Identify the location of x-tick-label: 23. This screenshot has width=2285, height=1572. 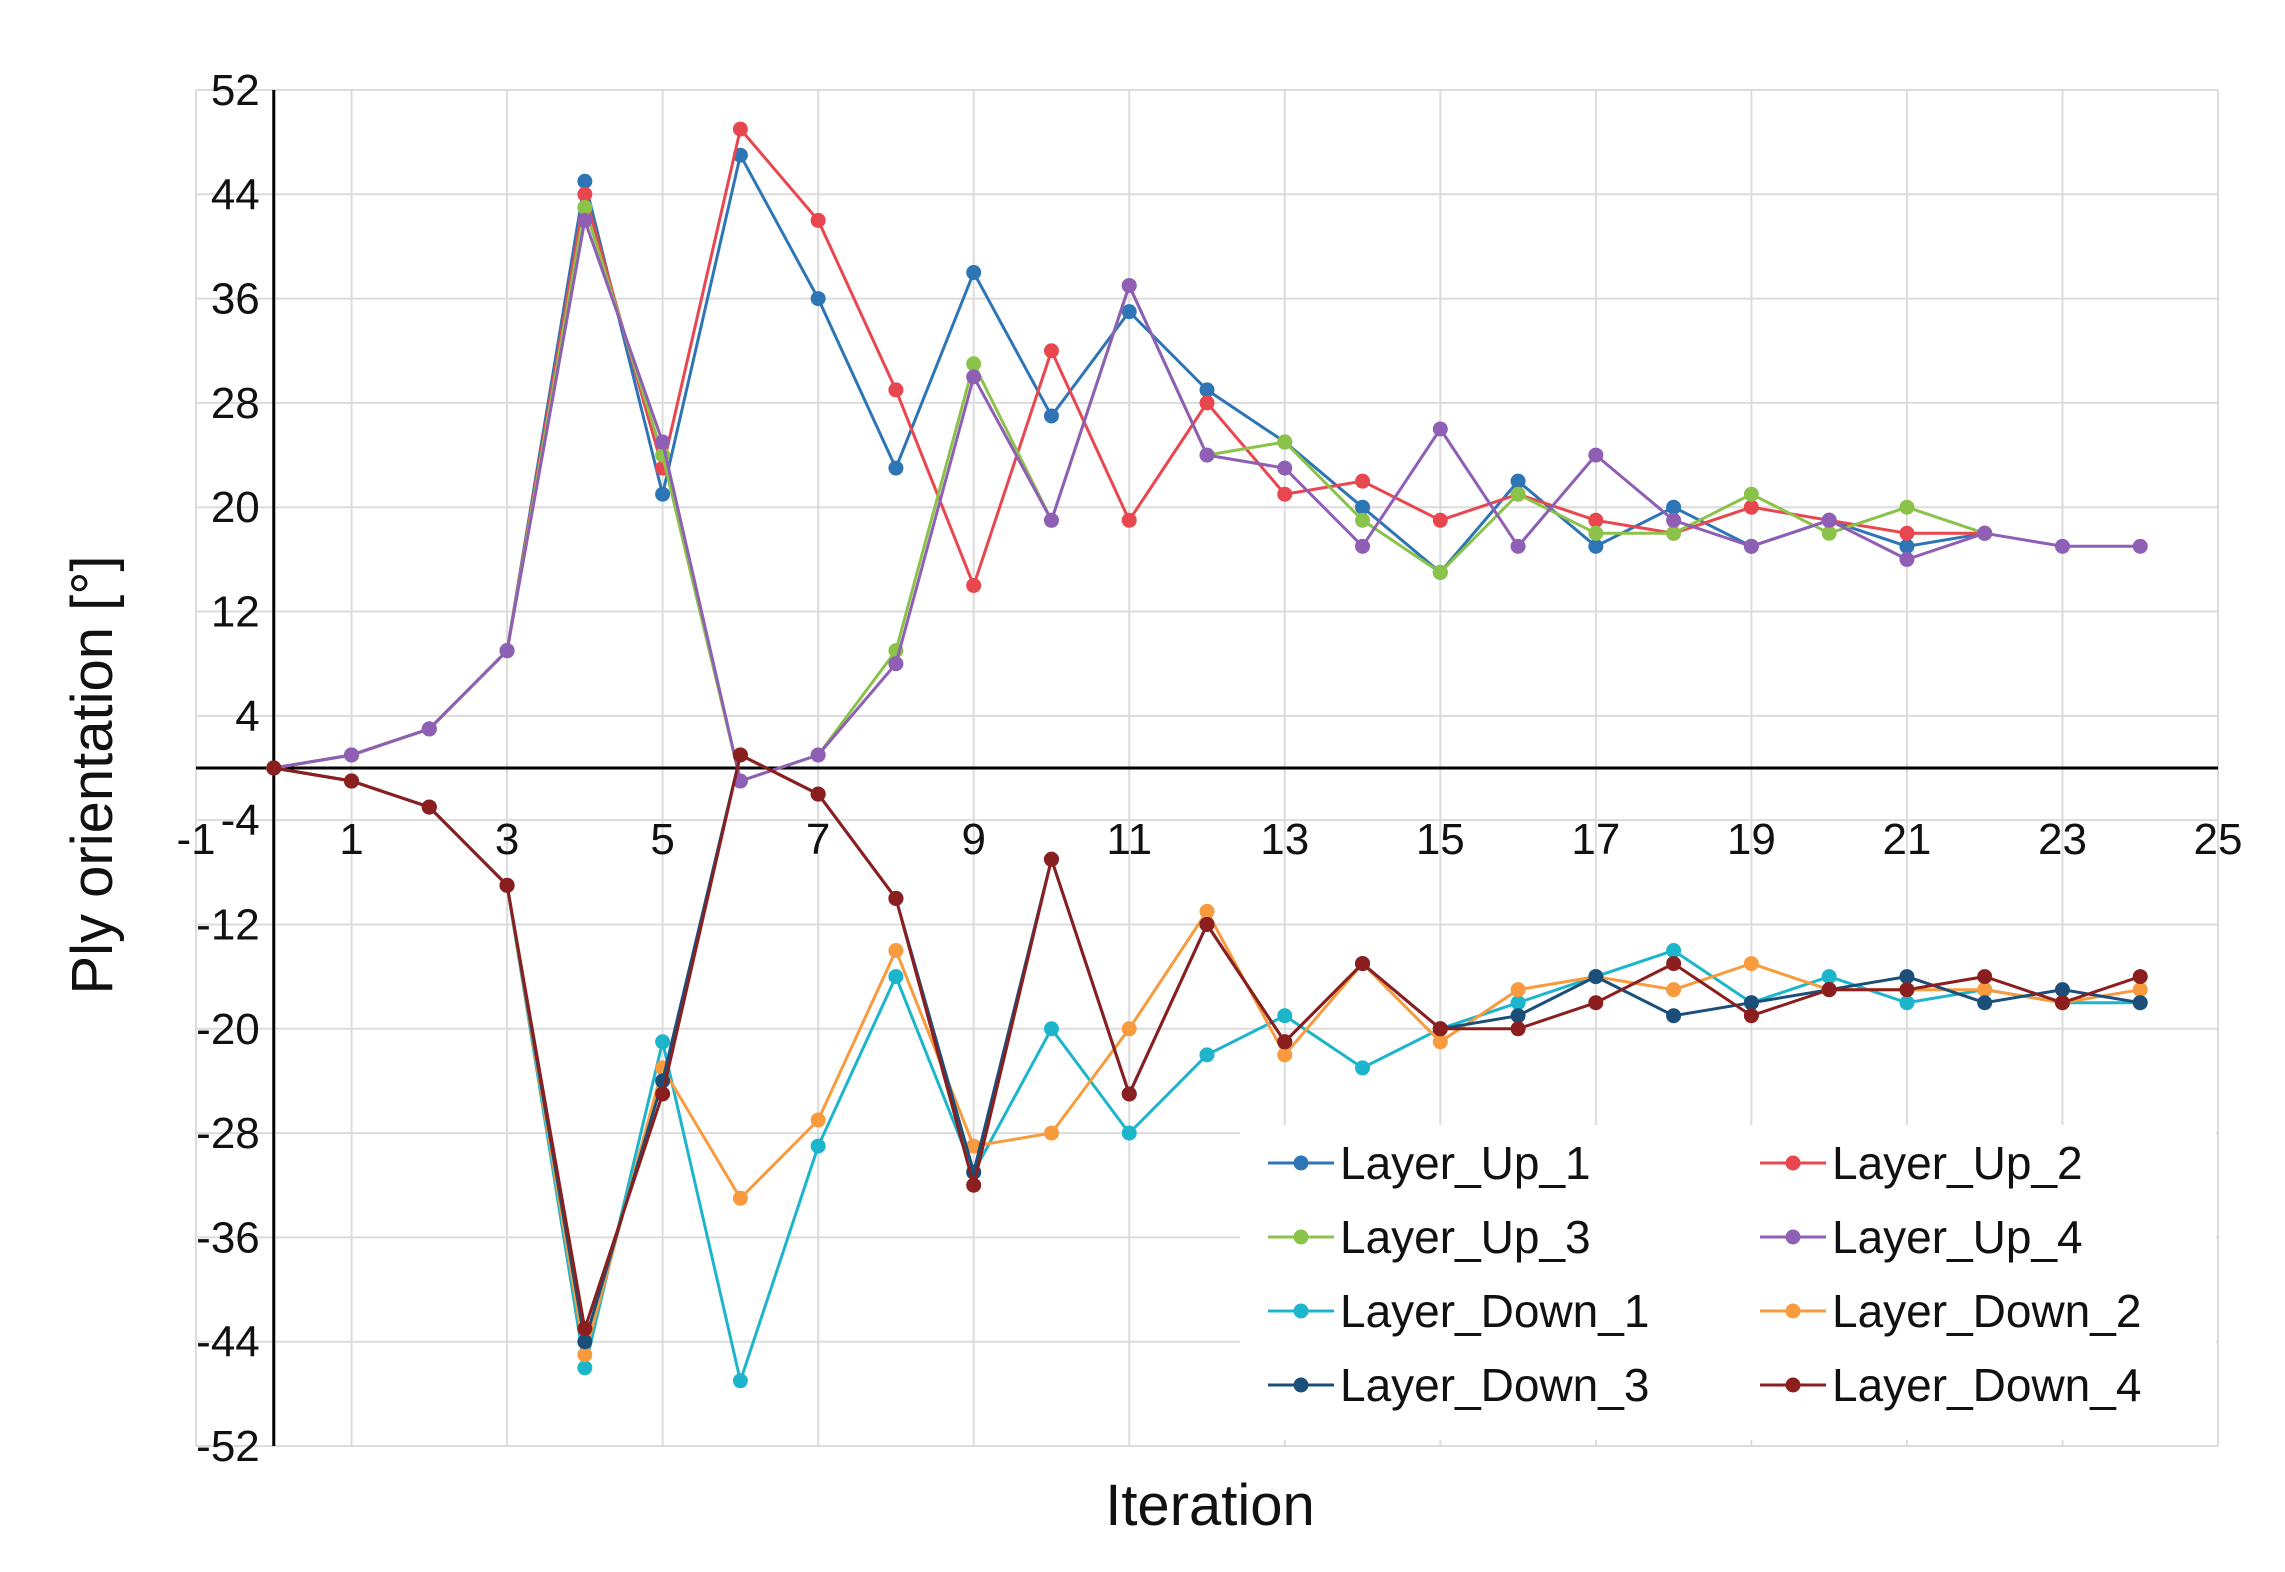
(2062, 839).